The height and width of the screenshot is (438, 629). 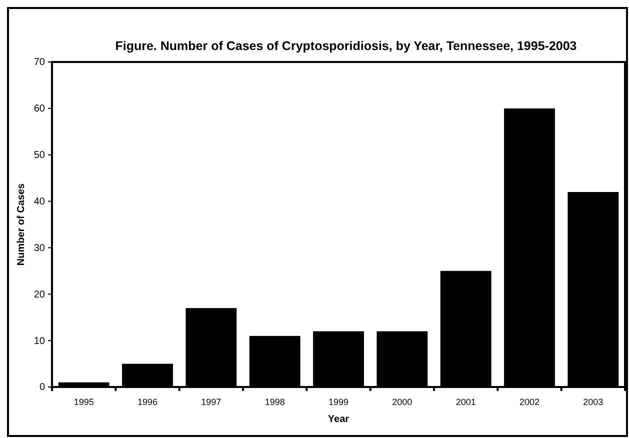 I want to click on y-tick-label: 40, so click(x=40, y=202).